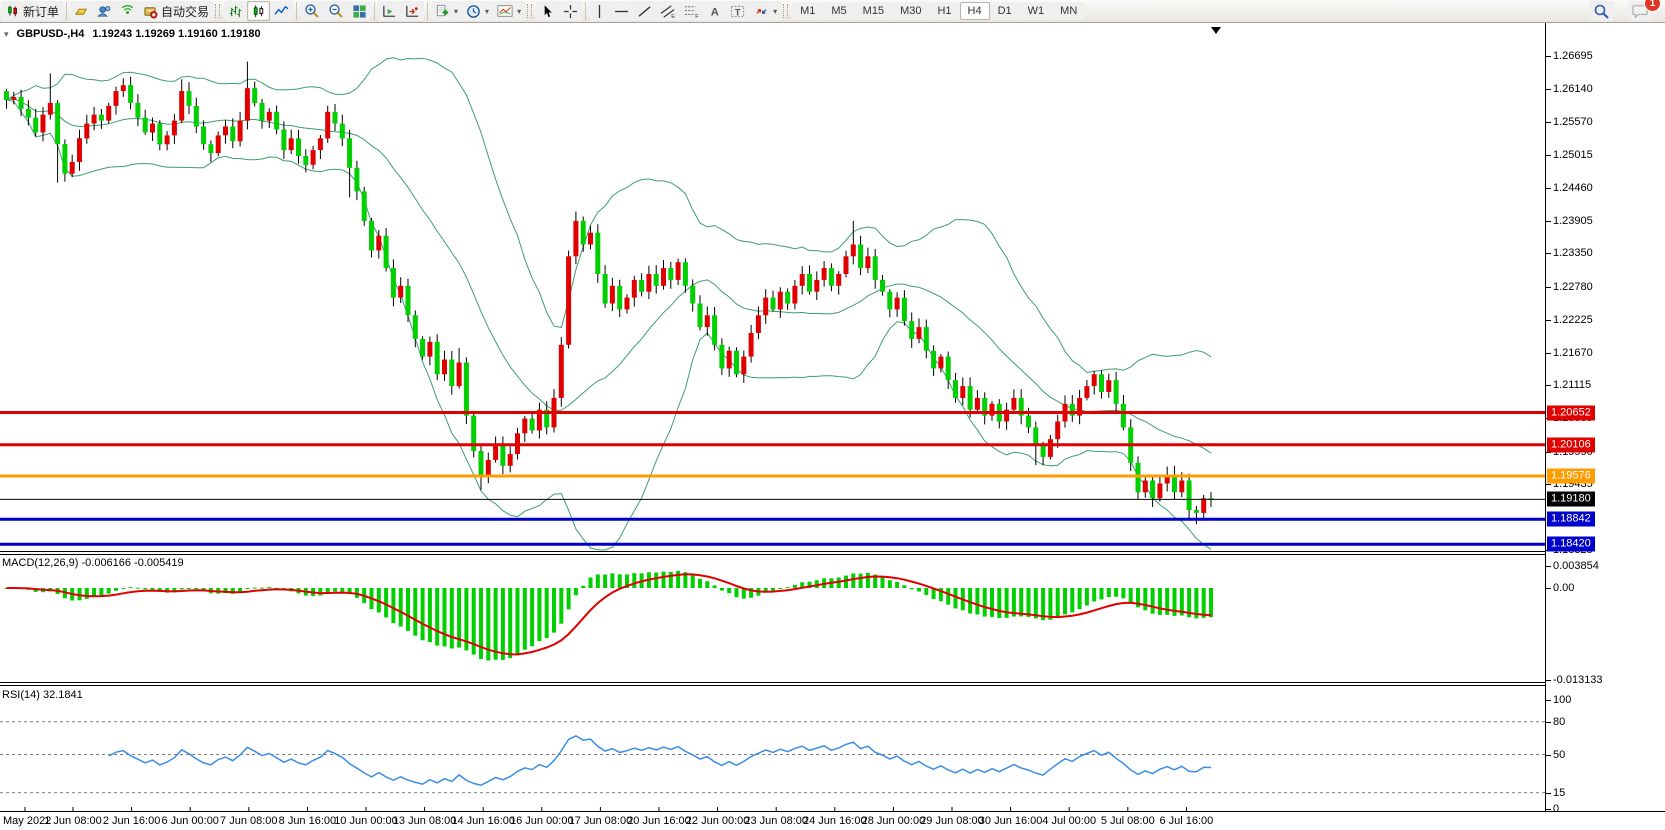  Describe the element at coordinates (82, 11) in the screenshot. I see `gold-button` at that location.